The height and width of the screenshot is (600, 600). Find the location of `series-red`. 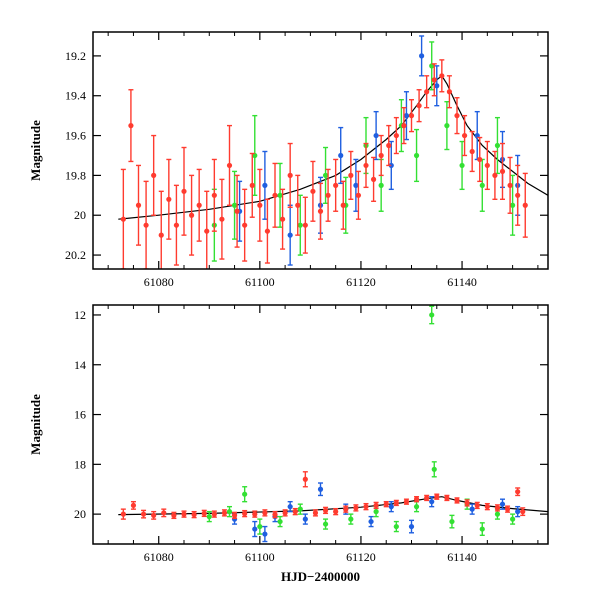

series-red is located at coordinates (323, 495).